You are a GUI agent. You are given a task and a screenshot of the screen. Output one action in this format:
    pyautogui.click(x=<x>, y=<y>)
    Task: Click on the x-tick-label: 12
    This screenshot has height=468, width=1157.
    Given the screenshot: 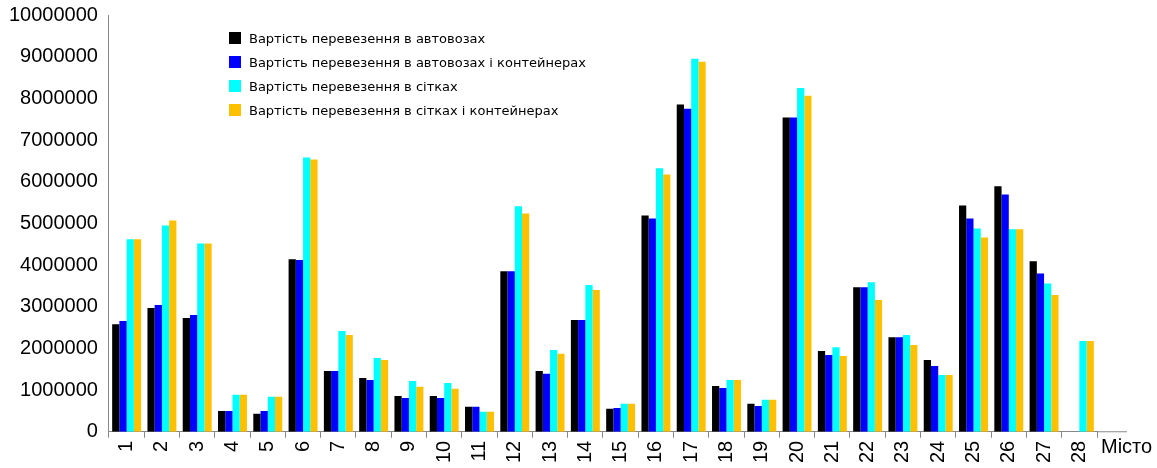 What is the action you would take?
    pyautogui.click(x=513, y=451)
    